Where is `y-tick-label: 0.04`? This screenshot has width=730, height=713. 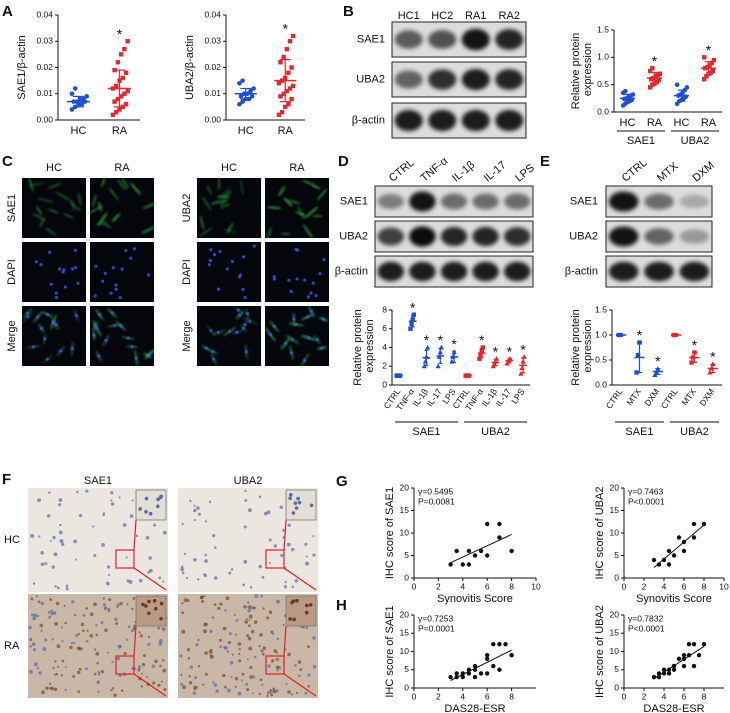 y-tick-label: 0.04 is located at coordinates (44, 14).